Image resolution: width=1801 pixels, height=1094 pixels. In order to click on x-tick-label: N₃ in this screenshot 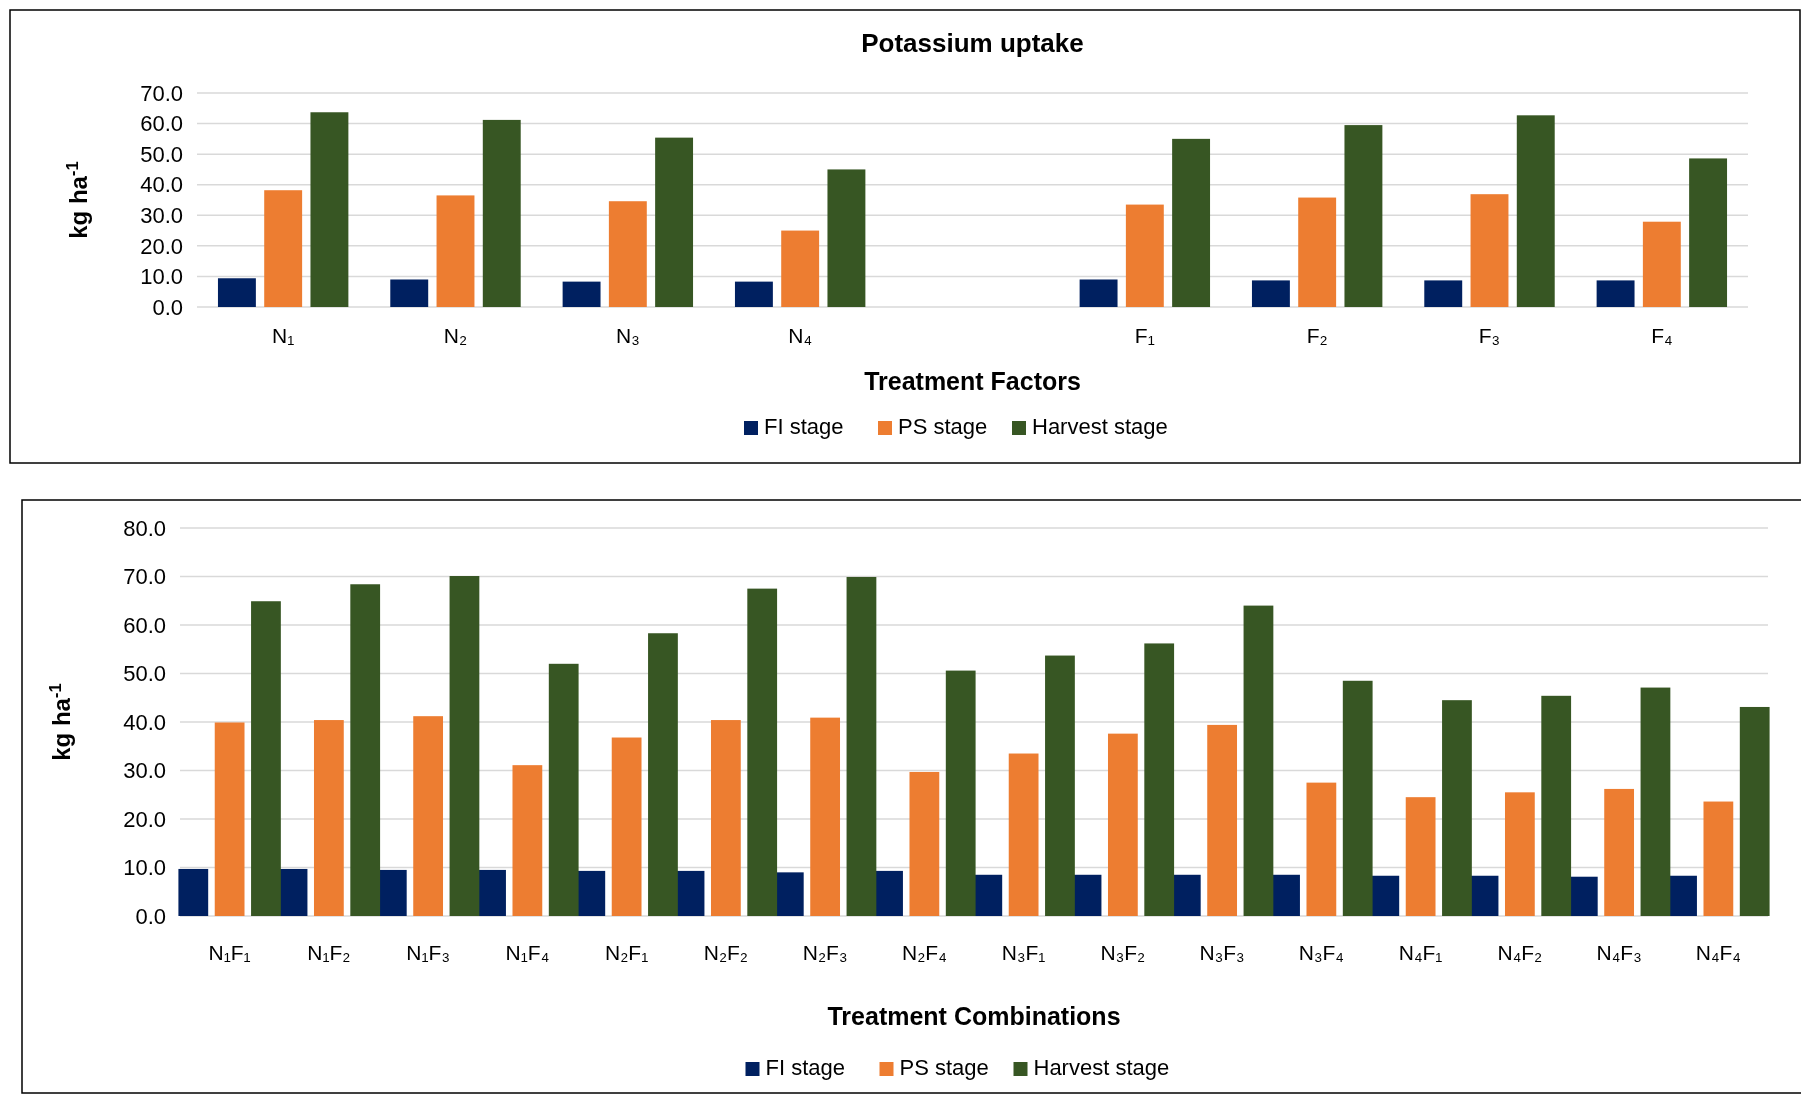, I will do `click(627, 335)`.